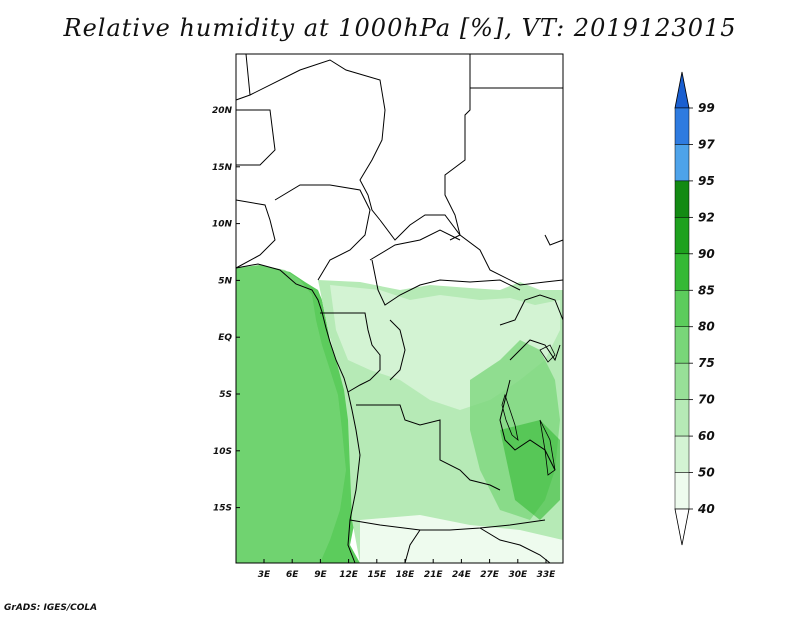 This screenshot has height=618, width=800. Describe the element at coordinates (706, 217) in the screenshot. I see `colorbar-label: 92` at that location.